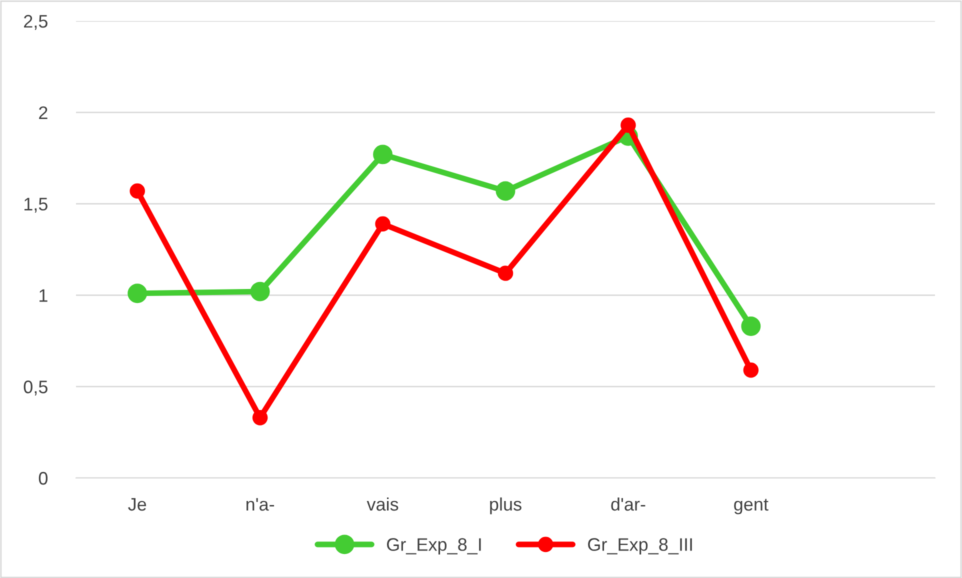 The height and width of the screenshot is (578, 962). Describe the element at coordinates (137, 504) in the screenshot. I see `x-tick-label: Je` at that location.